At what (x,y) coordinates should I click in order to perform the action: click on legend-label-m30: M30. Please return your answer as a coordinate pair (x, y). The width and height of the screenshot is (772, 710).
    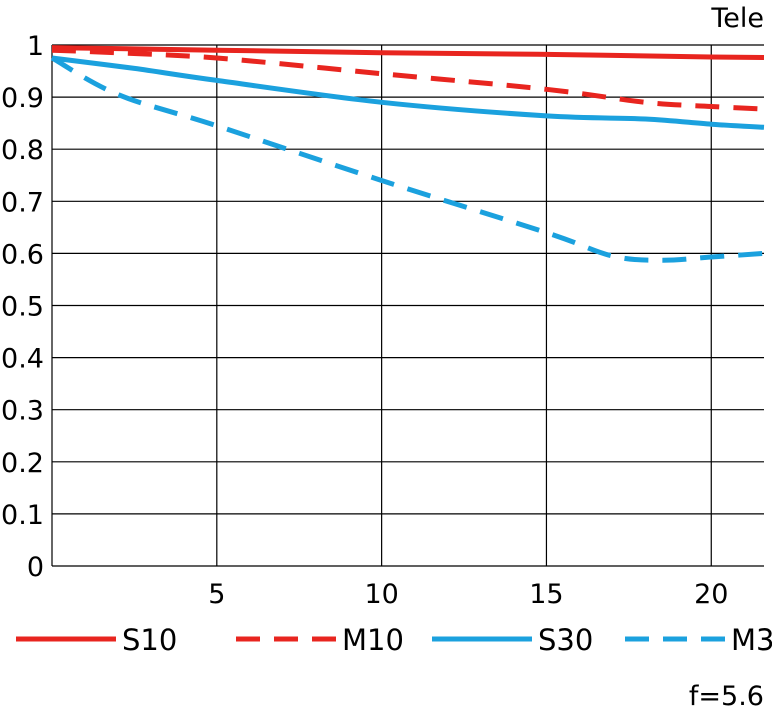
    Looking at the image, I should click on (751, 640).